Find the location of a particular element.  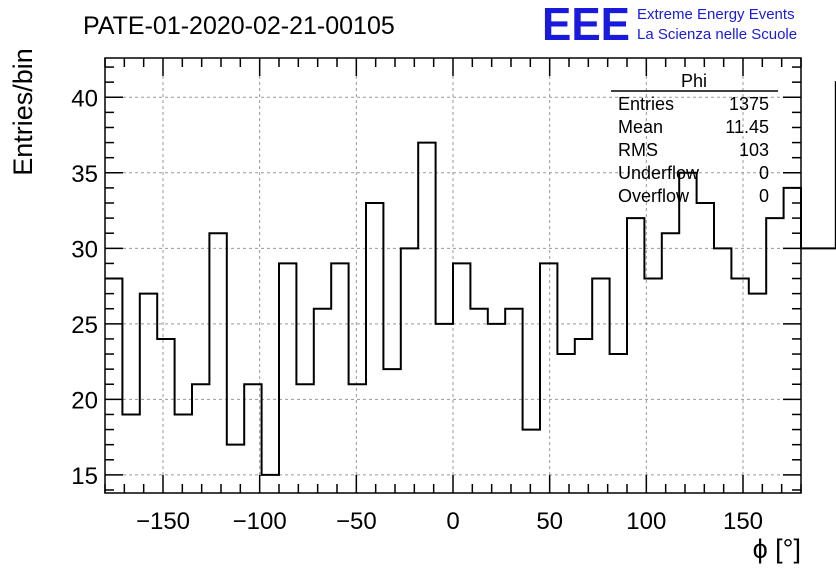

stats-name: Phi is located at coordinates (694, 81).